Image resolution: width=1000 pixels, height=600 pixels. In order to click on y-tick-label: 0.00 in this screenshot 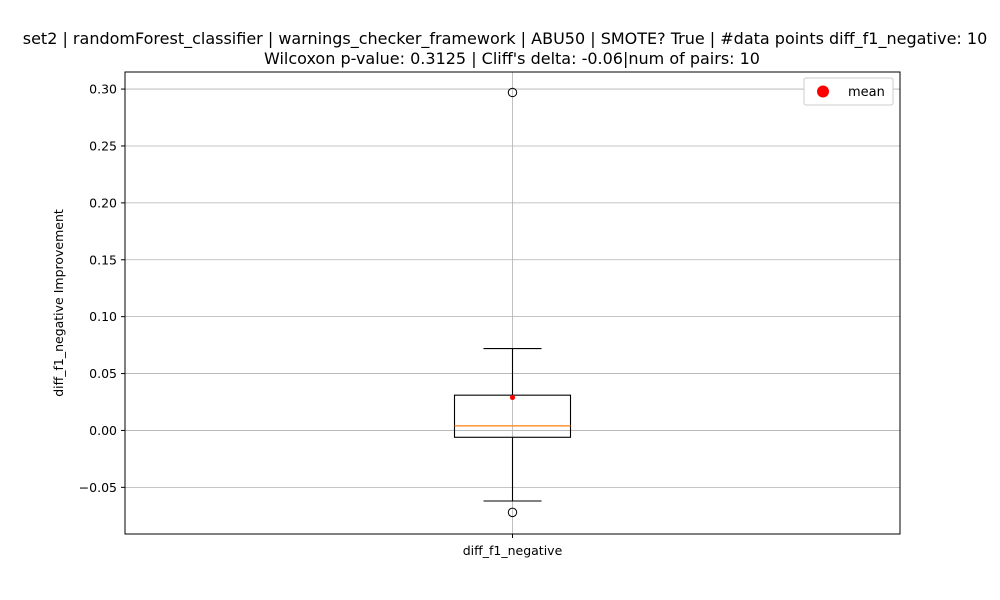, I will do `click(103, 430)`.